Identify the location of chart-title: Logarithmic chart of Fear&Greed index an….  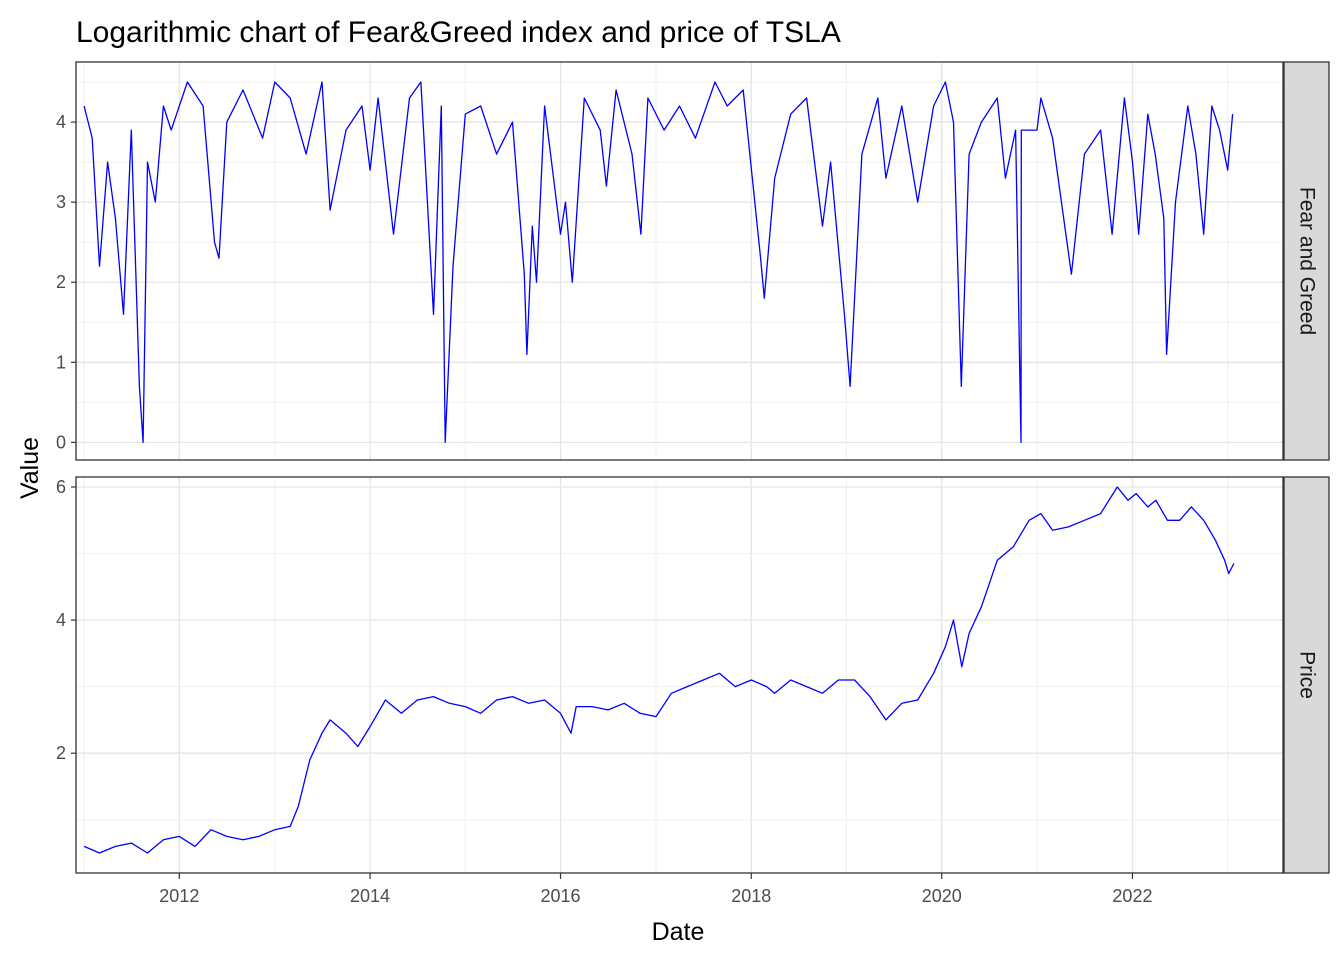
(458, 32).